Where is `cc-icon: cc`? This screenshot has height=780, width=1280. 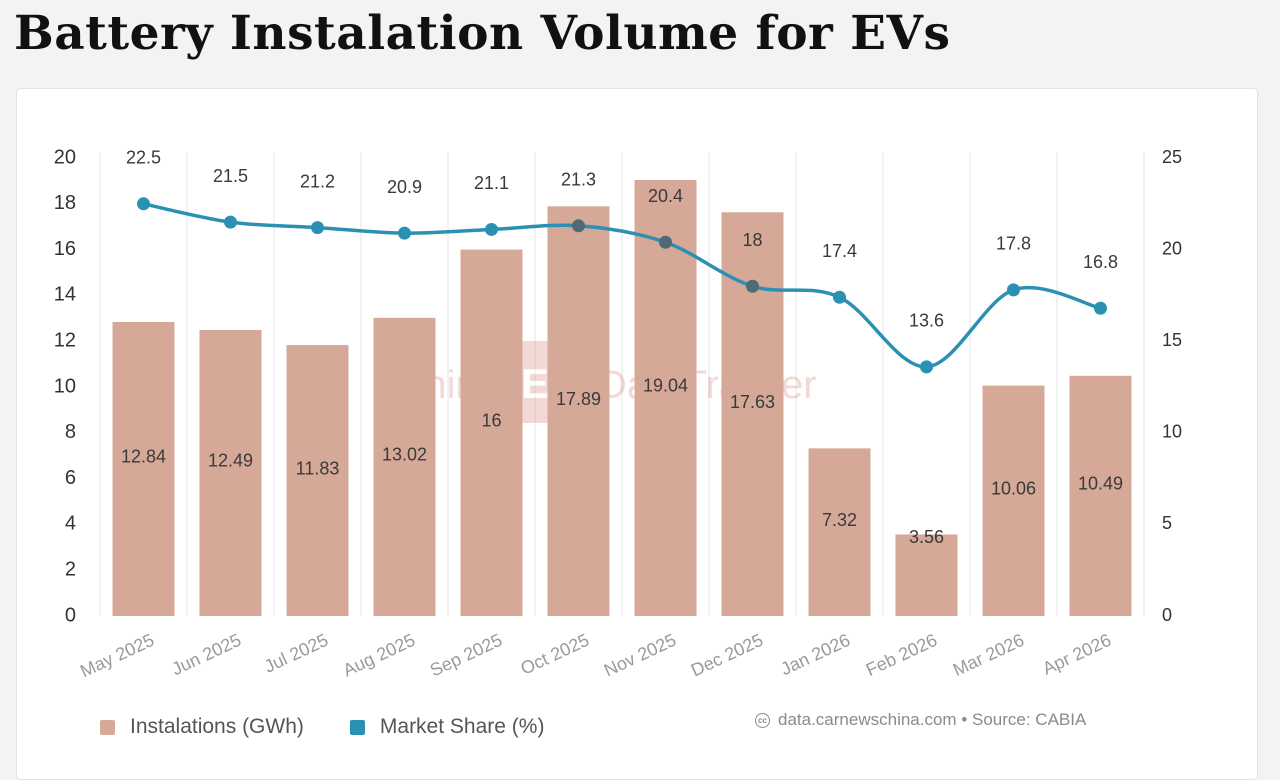 cc-icon: cc is located at coordinates (762, 720).